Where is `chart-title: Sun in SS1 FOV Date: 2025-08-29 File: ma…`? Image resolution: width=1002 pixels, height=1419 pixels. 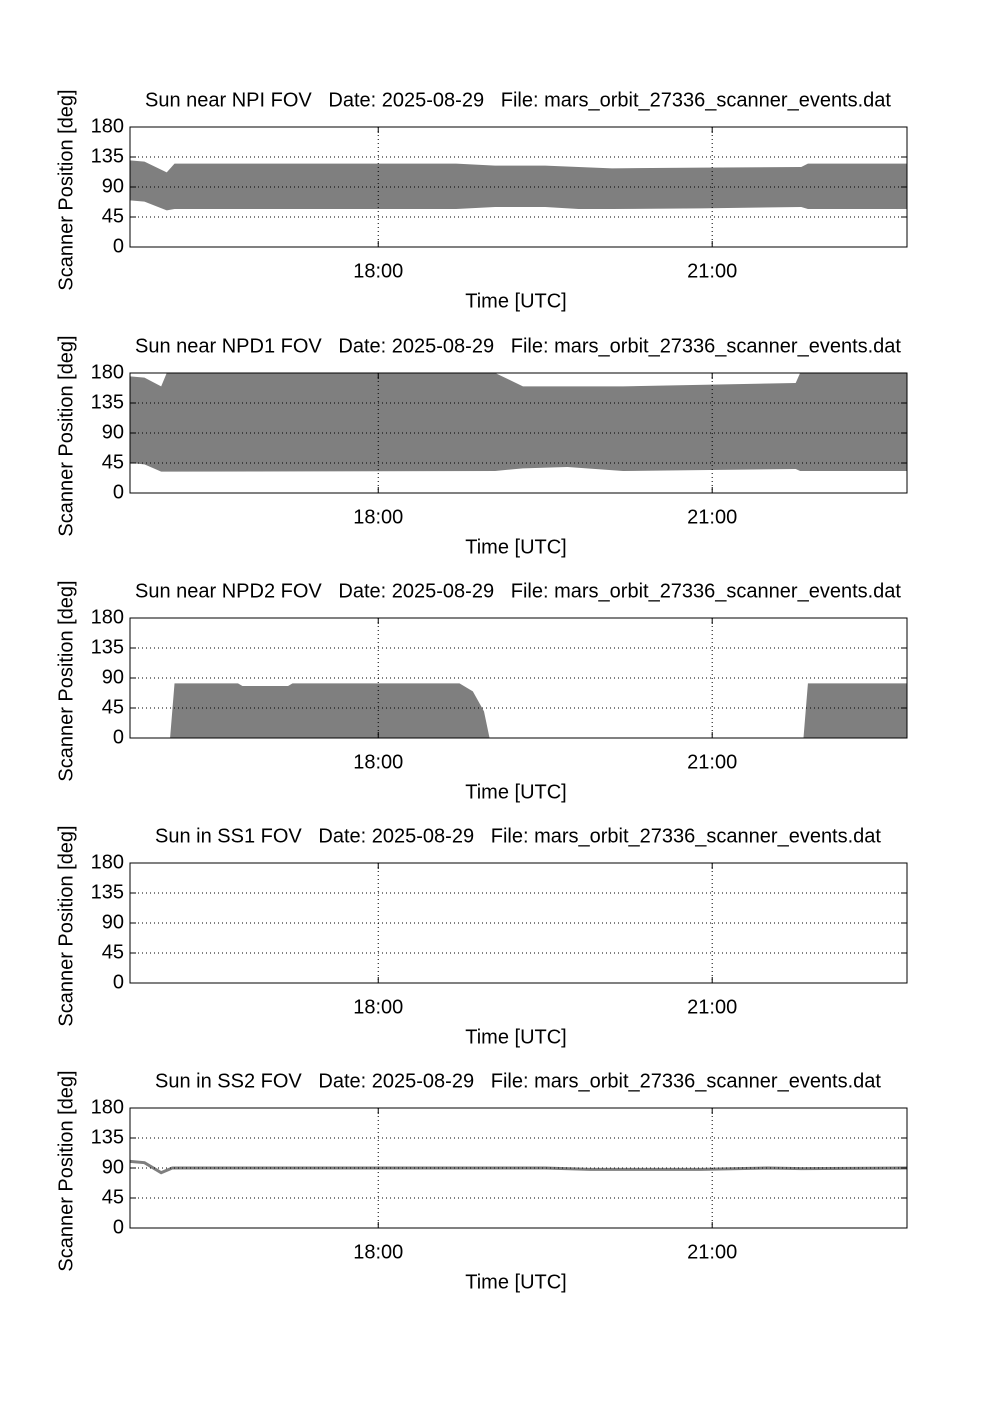 chart-title: Sun in SS1 FOV Date: 2025-08-29 File: ma… is located at coordinates (518, 836).